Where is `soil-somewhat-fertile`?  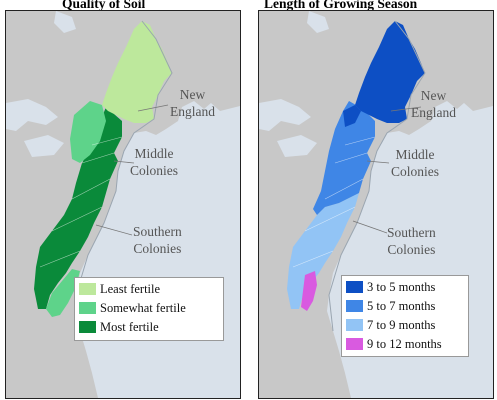 soil-somewhat-fertile is located at coordinates (88, 132).